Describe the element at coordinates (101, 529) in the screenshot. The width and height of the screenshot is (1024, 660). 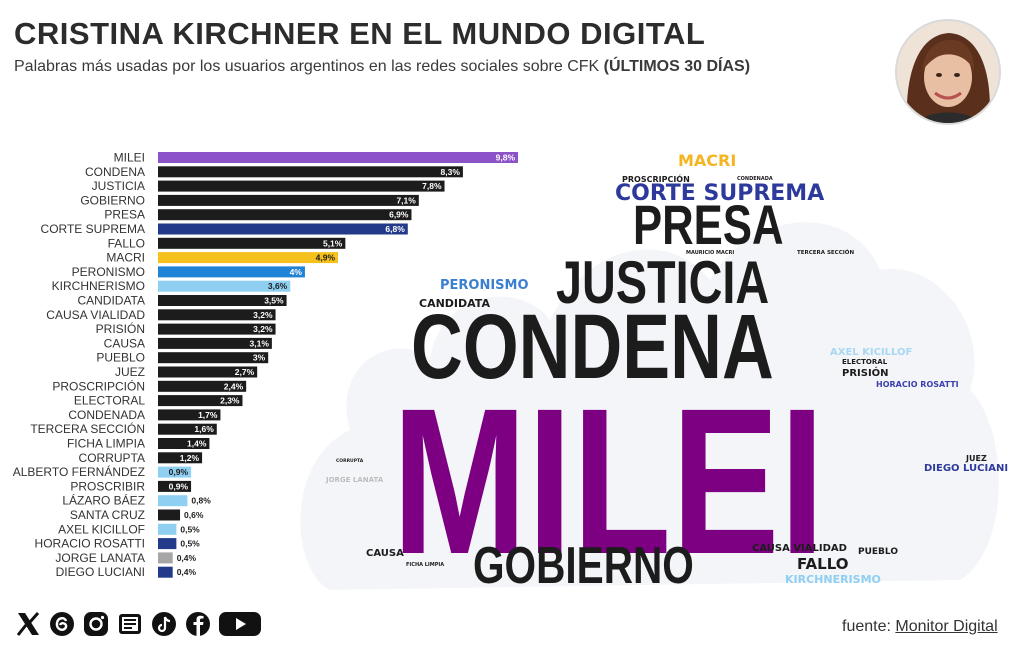
I see `category-label: AXEL KICILLOF` at that location.